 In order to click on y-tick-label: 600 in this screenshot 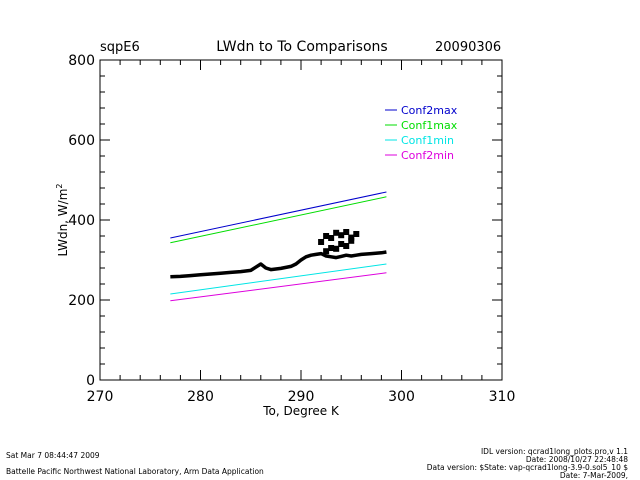, I will do `click(81, 141)`.